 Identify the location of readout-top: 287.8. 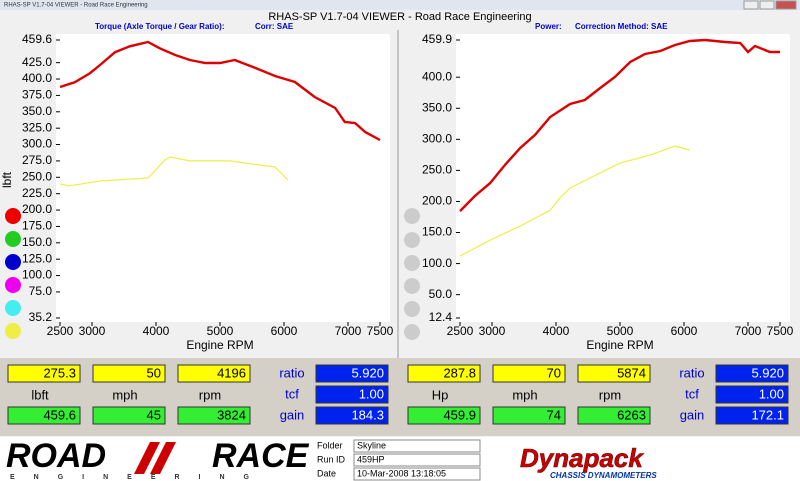
(459, 372).